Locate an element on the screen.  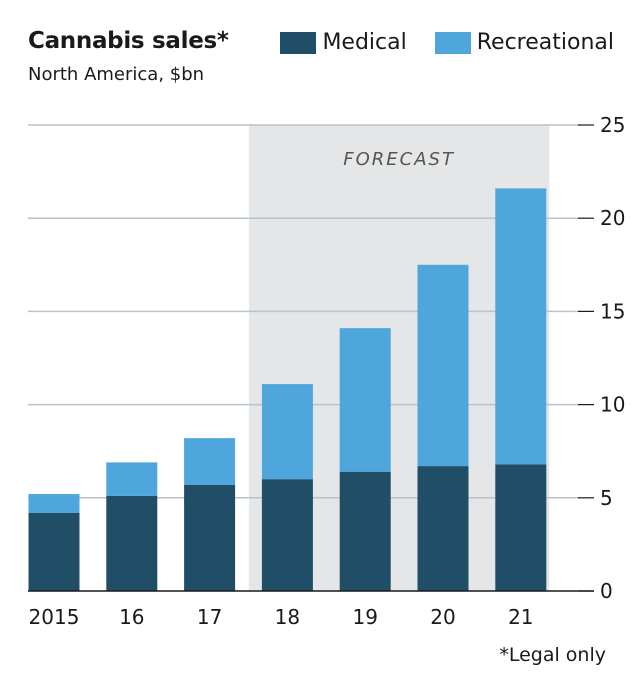
chart-title: Cannabis sales* is located at coordinates (128, 41).